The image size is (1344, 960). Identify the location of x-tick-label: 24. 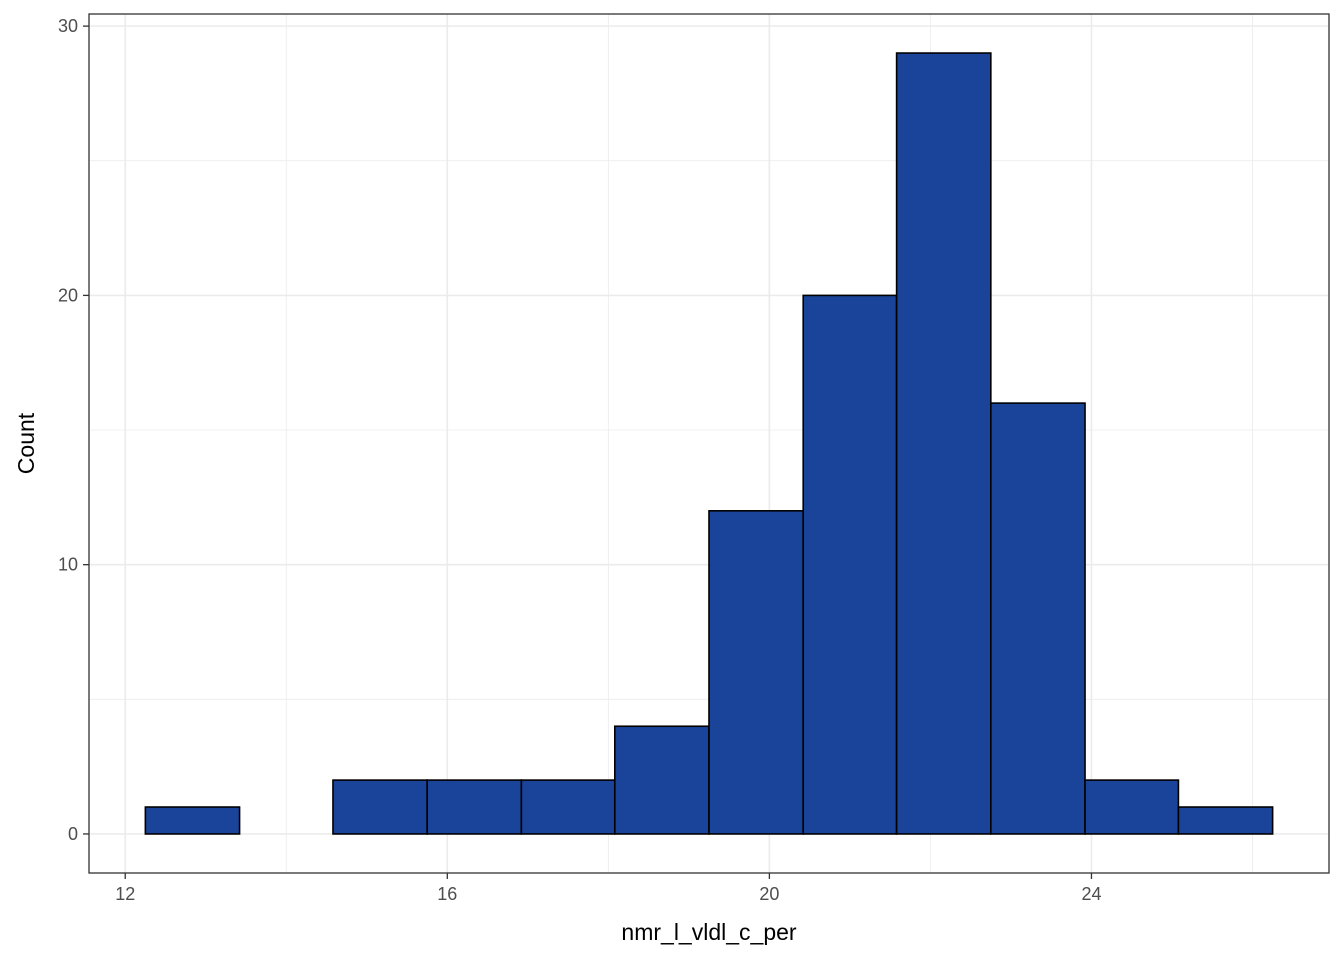
(1091, 894).